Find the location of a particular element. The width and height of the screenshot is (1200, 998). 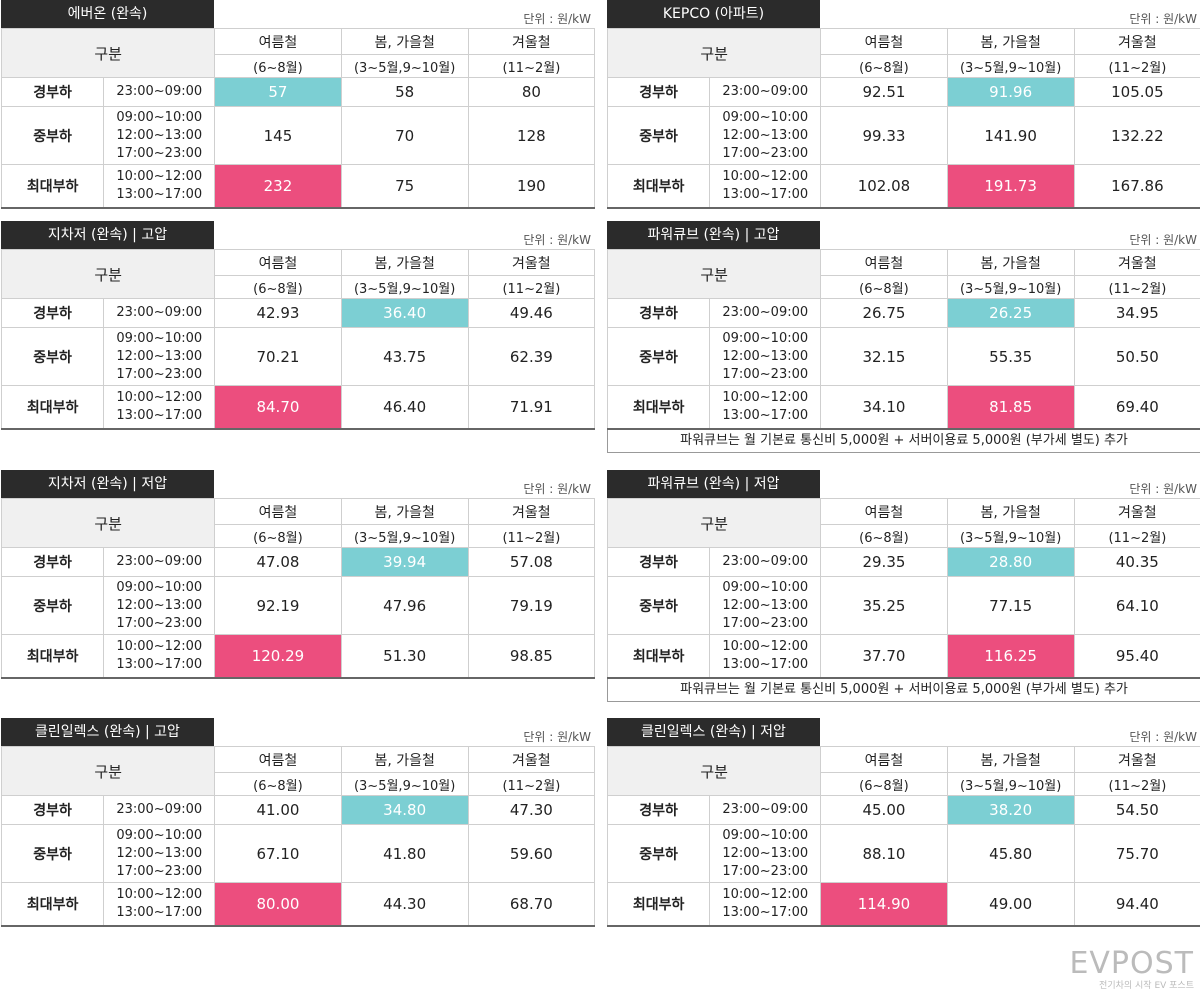

value-cell: 141.90 is located at coordinates (1010, 135).